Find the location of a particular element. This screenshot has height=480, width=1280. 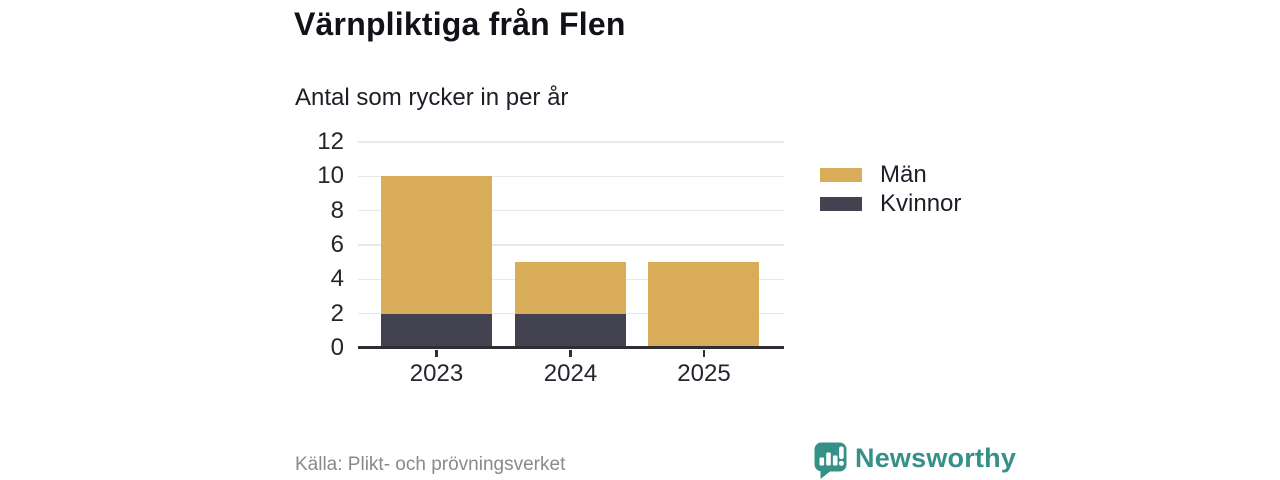

bar-2023-Män is located at coordinates (436, 245).